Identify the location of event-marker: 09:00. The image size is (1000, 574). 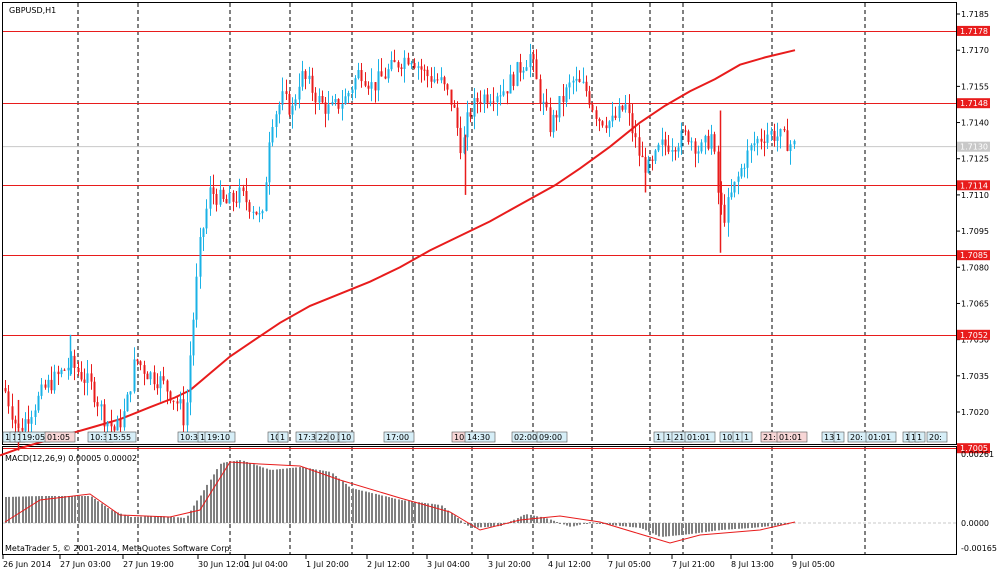
(552, 437).